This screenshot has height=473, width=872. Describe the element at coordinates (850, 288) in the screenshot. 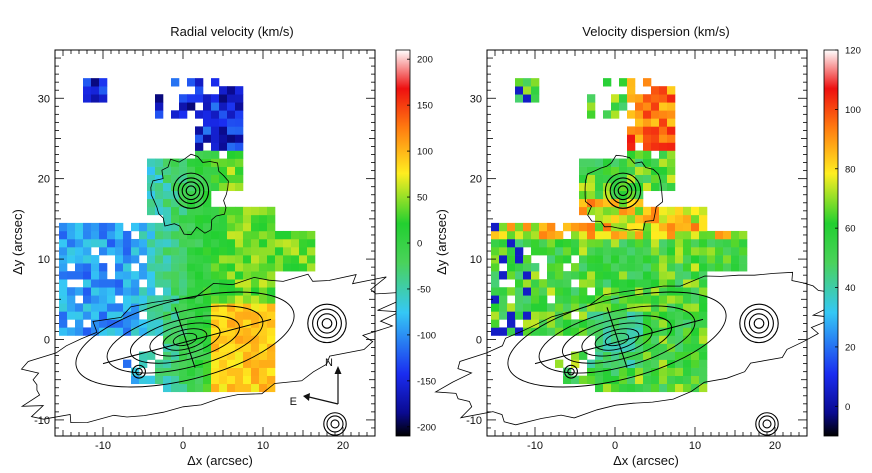

I see `colorbar-tick-label: 40` at that location.